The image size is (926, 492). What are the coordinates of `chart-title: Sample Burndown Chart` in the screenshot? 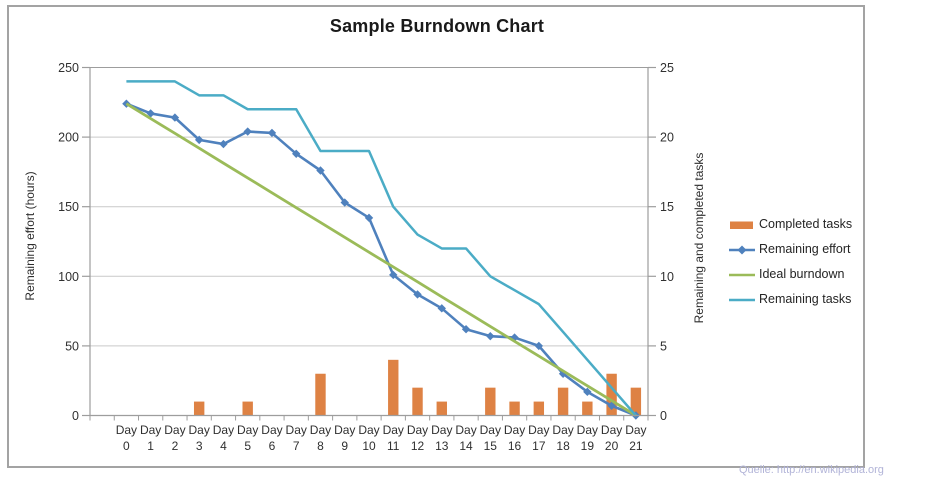 It's located at (437, 26).